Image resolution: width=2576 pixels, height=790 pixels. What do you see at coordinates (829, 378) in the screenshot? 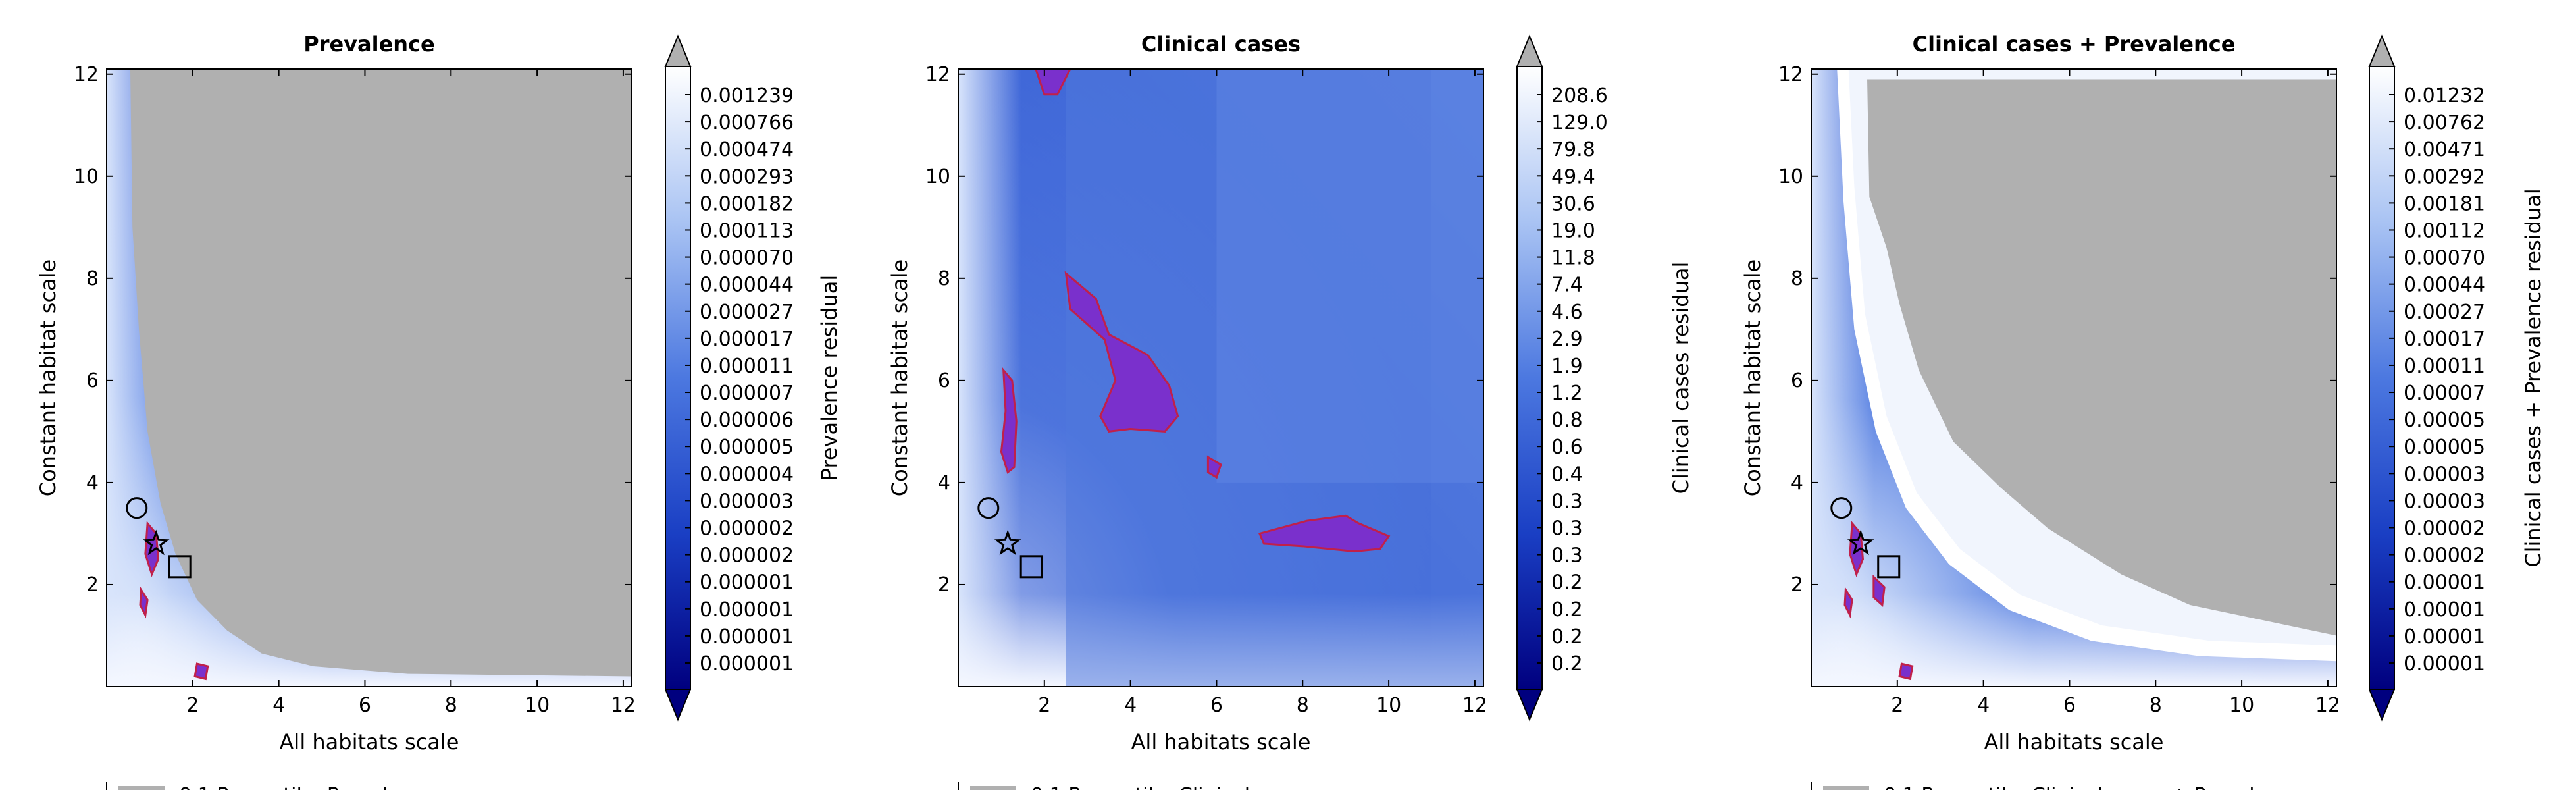
I see `colorbar-label: Prevalence residual` at bounding box center [829, 378].